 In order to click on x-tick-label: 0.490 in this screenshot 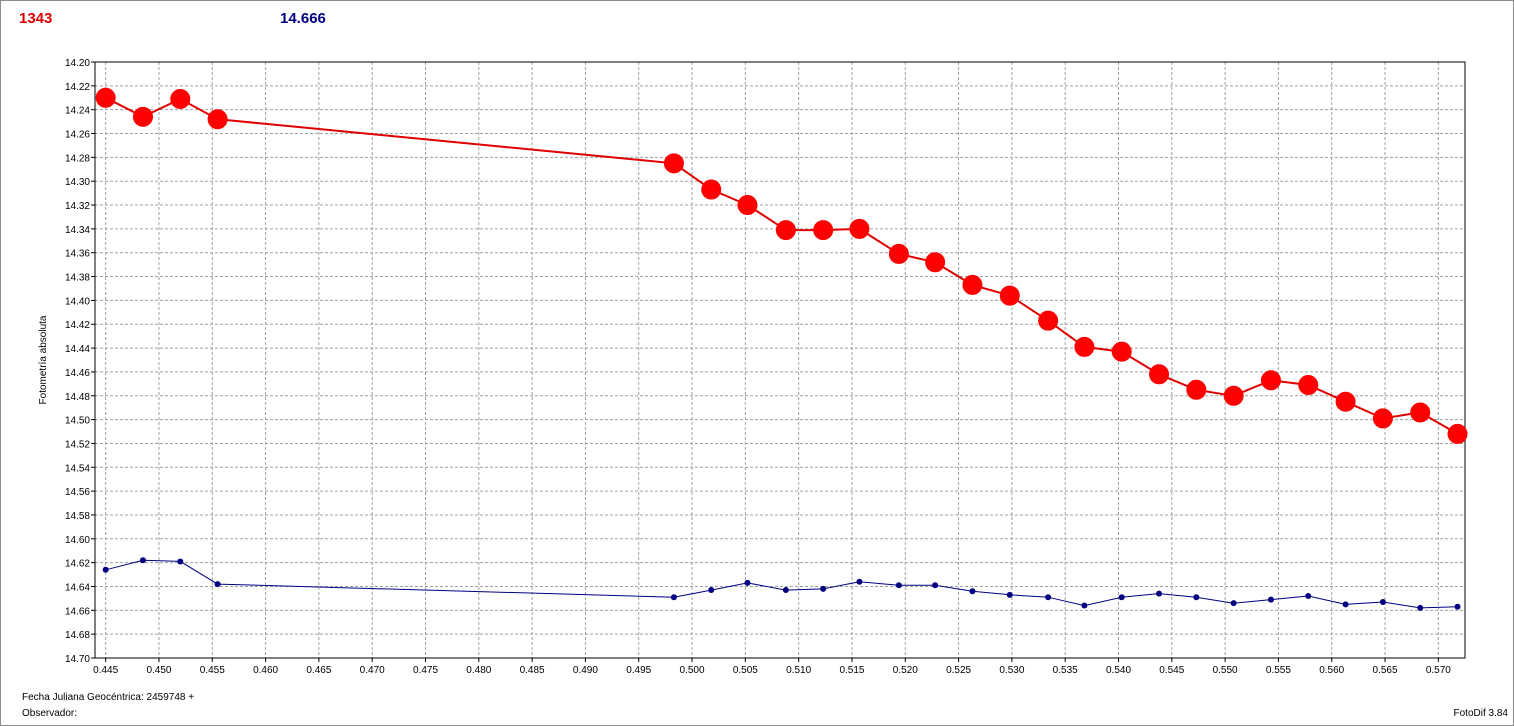, I will do `click(585, 670)`.